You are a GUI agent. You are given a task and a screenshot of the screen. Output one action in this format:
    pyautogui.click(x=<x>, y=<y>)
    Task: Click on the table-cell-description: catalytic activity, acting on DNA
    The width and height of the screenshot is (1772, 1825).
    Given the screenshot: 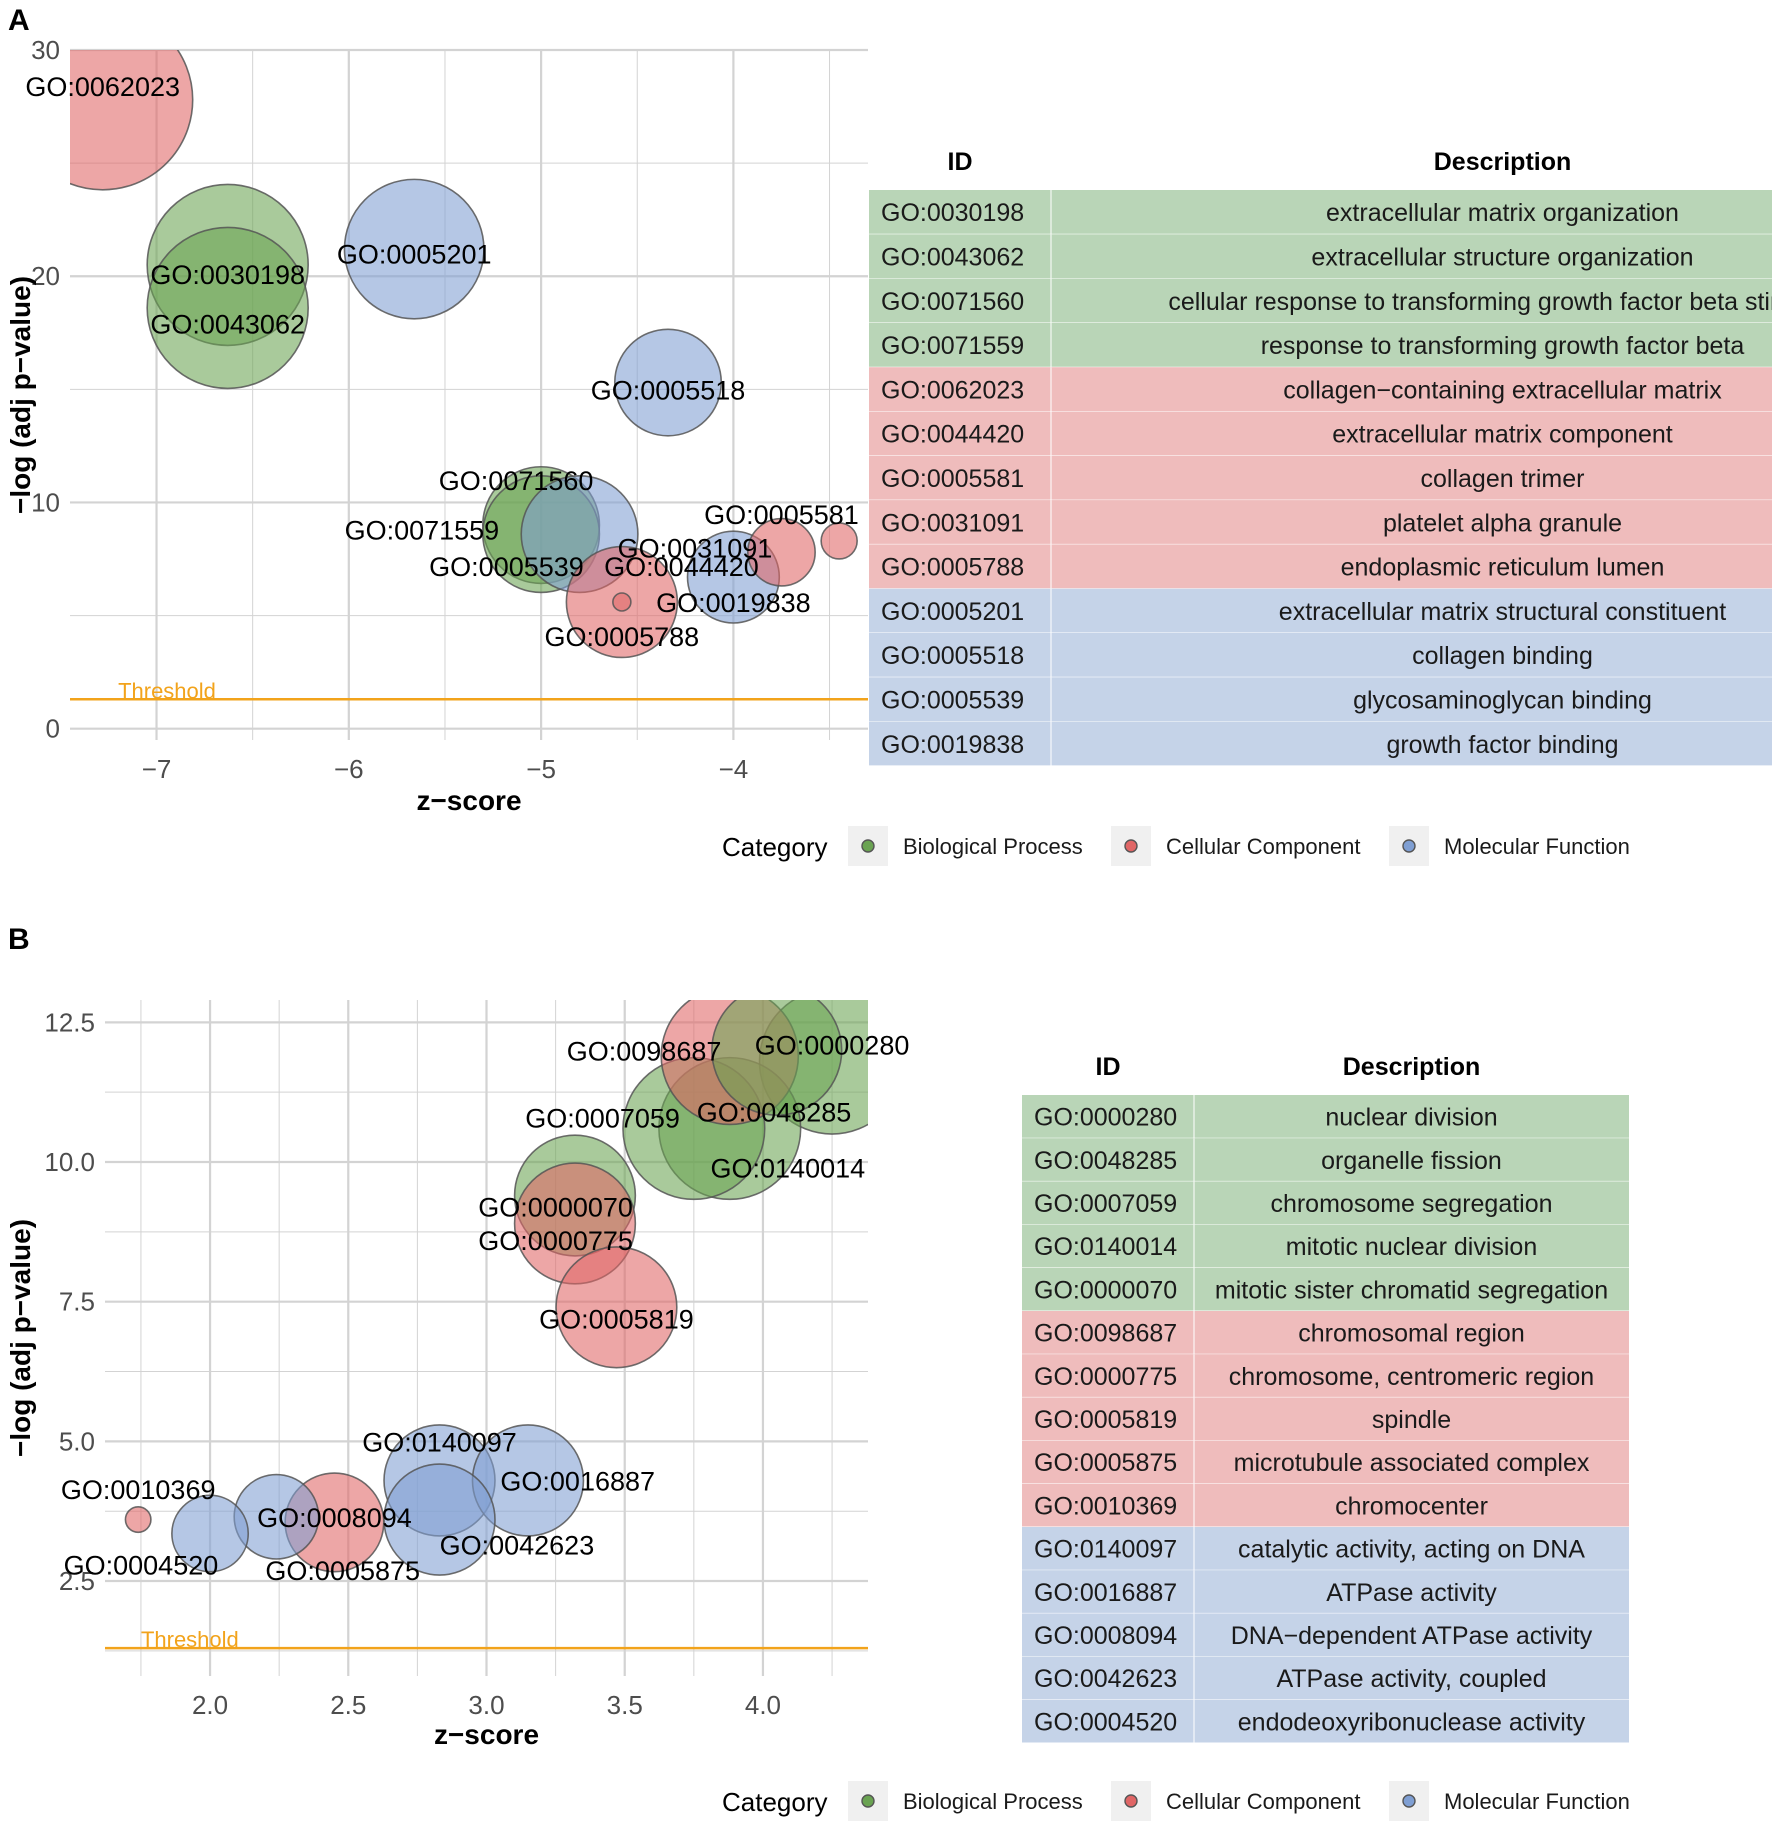 What is the action you would take?
    pyautogui.click(x=1411, y=1550)
    